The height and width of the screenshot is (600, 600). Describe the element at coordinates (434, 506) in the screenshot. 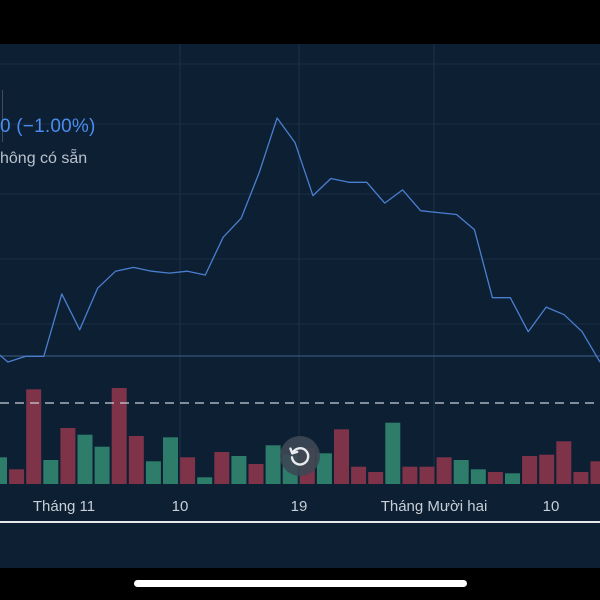

I see `x-tick-label: Tháng Mười hai` at that location.